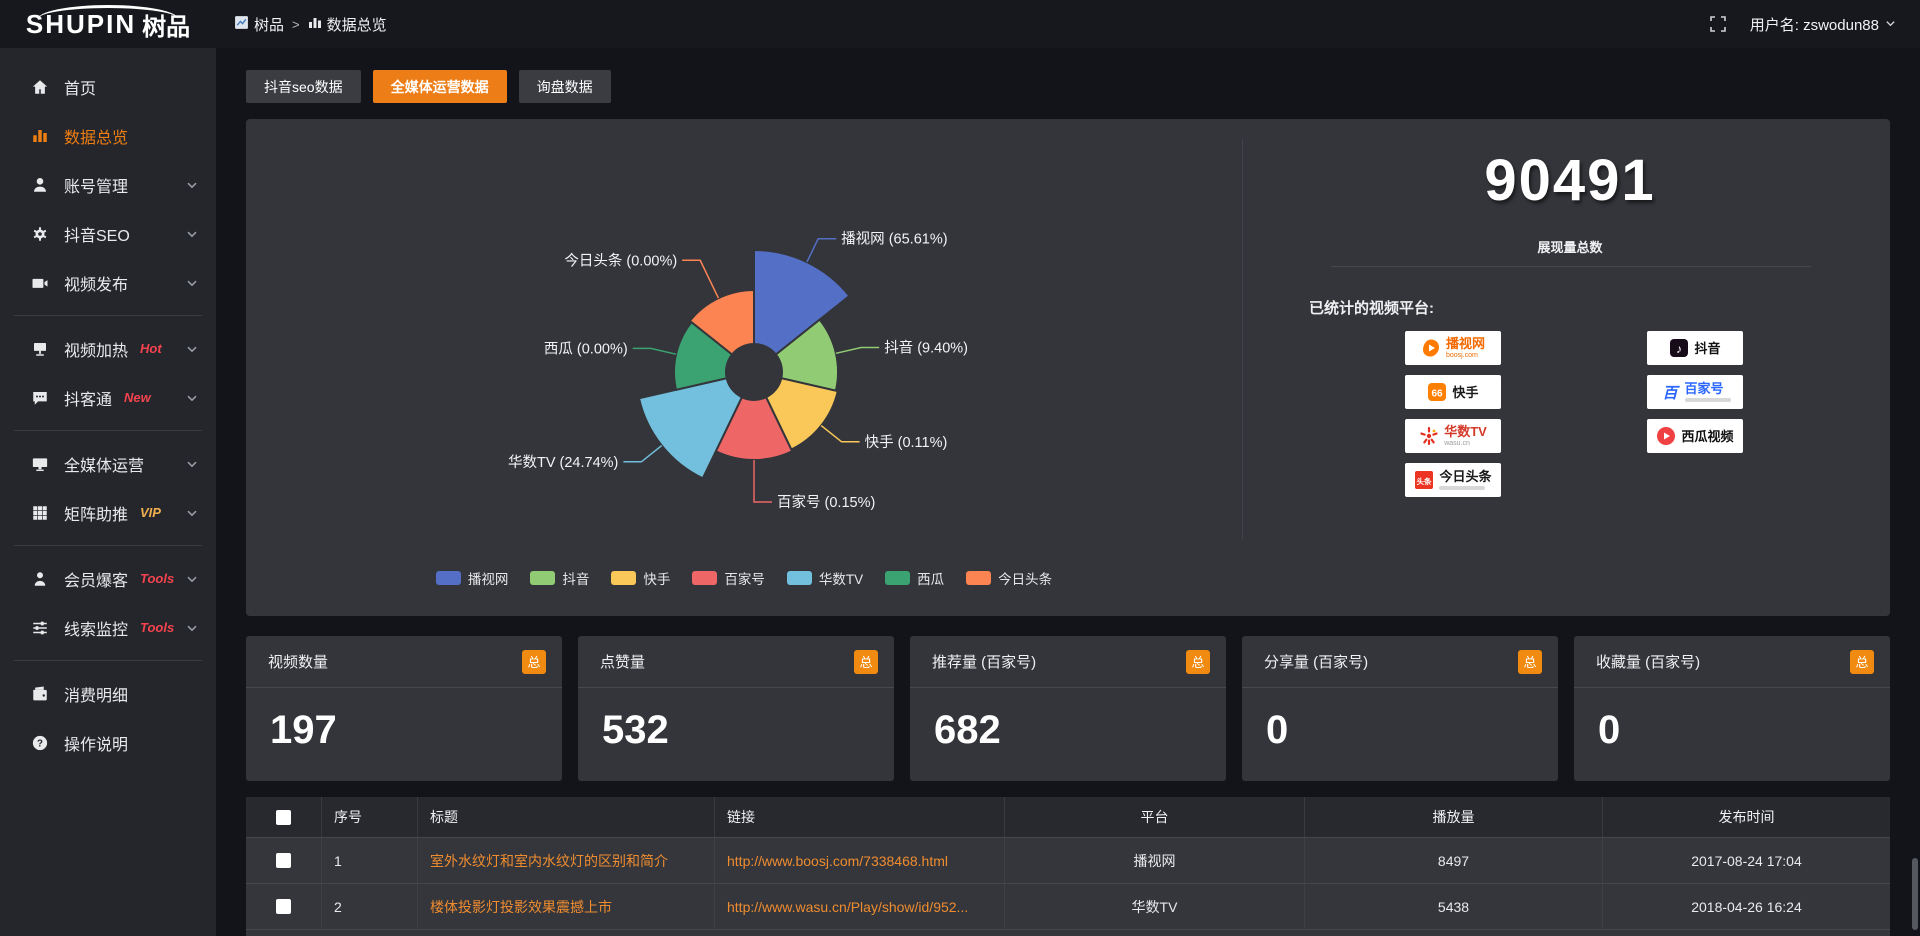 This screenshot has height=936, width=1920. Describe the element at coordinates (1746, 817) in the screenshot. I see `column-header-5: 发布时间` at that location.